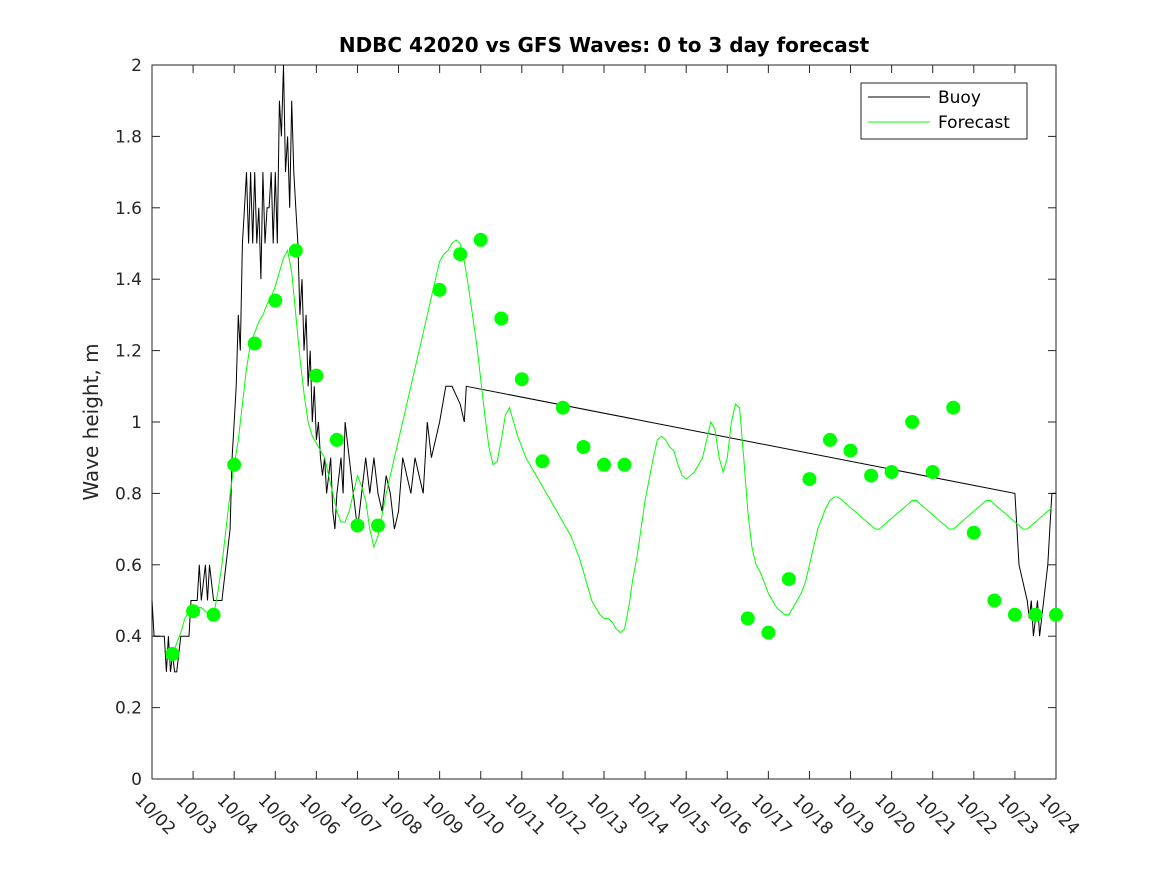 Image resolution: width=1167 pixels, height=875 pixels. I want to click on legend: Buoy Forecast, so click(944, 111).